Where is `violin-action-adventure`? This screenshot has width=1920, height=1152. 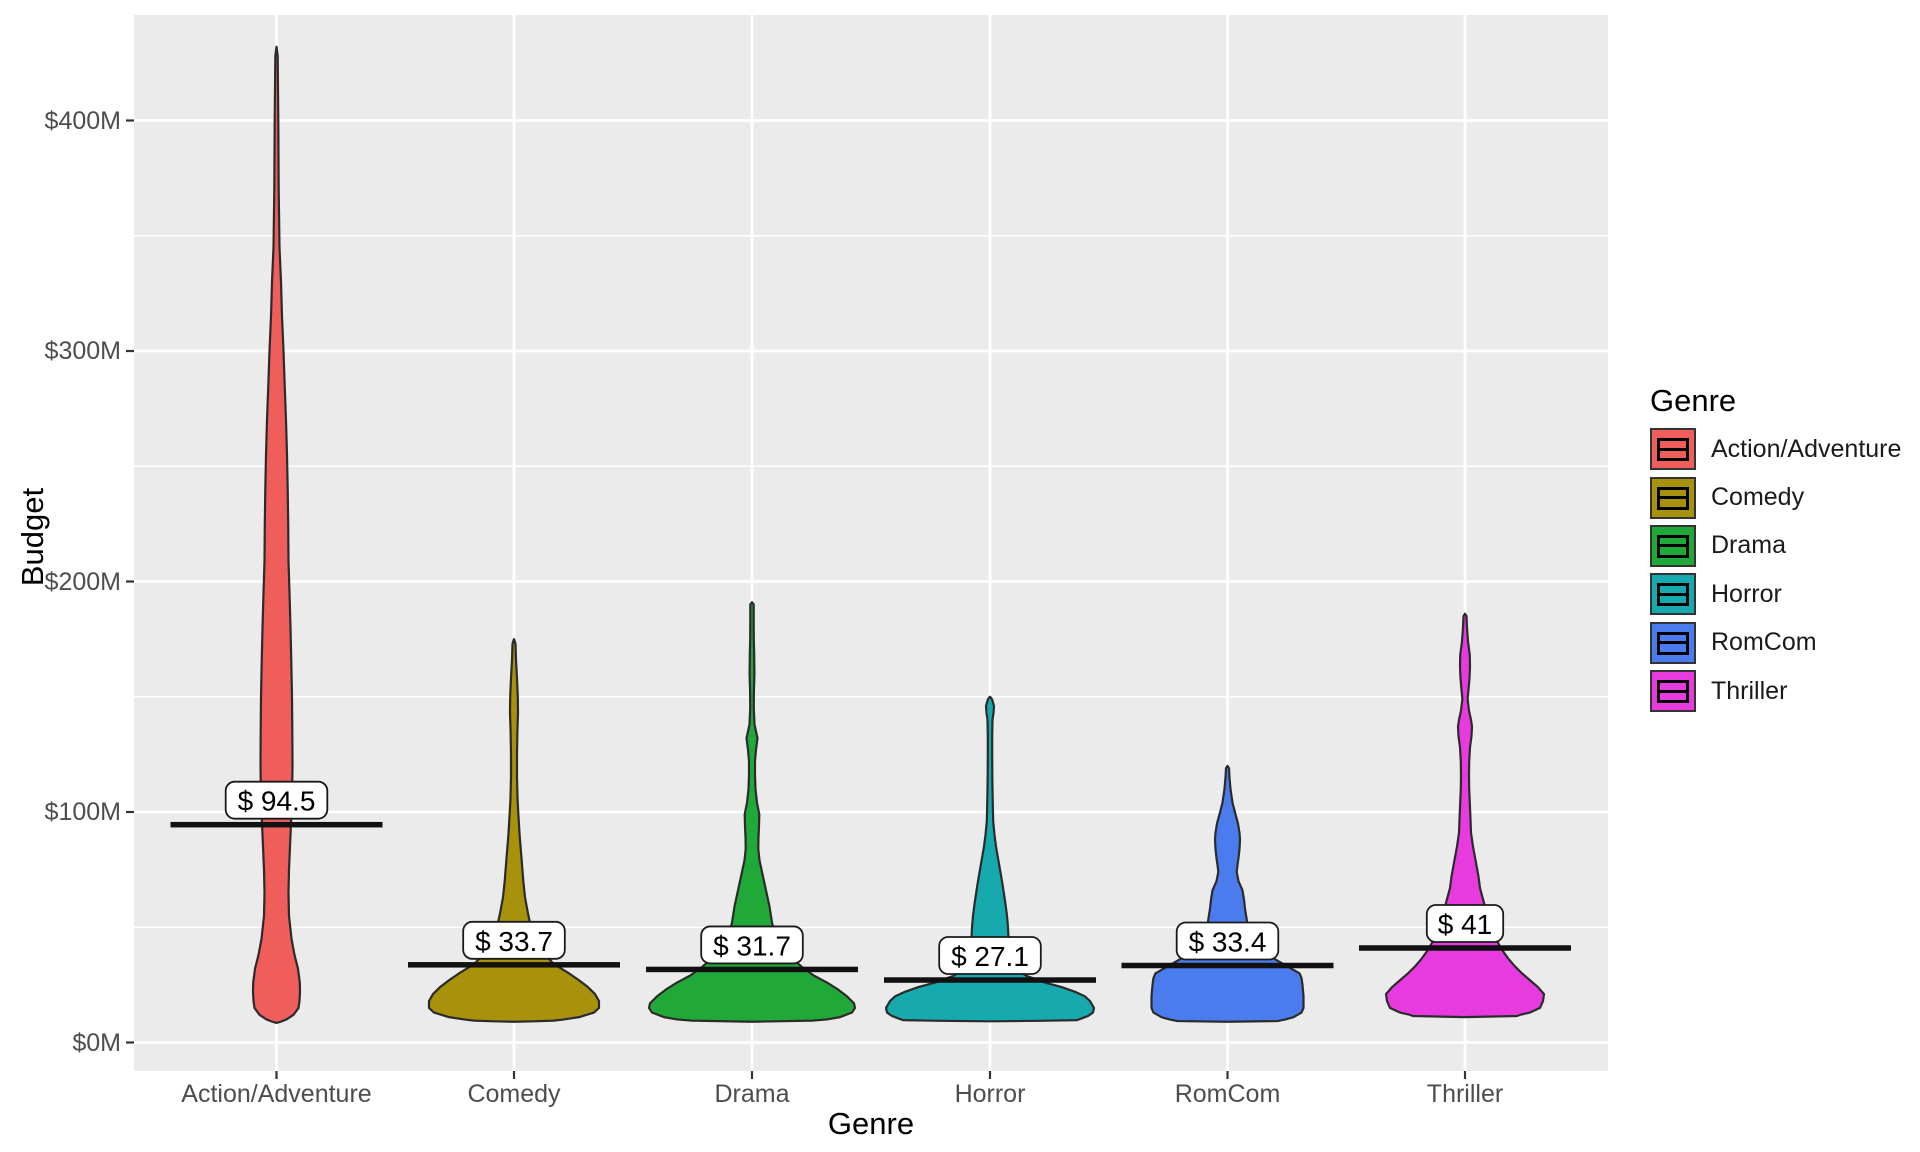
violin-action-adventure is located at coordinates (276, 535).